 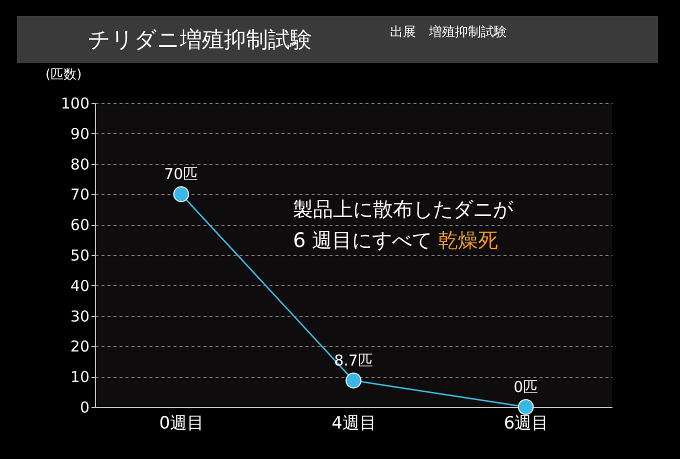 What do you see at coordinates (80, 195) in the screenshot?
I see `y-tick-label: 70` at bounding box center [80, 195].